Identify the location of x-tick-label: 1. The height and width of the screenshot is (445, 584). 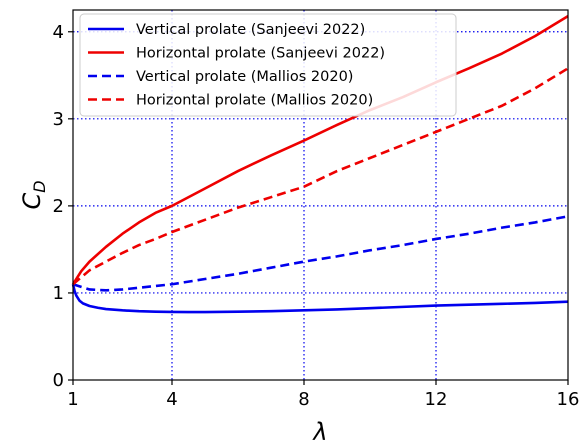
(72, 399).